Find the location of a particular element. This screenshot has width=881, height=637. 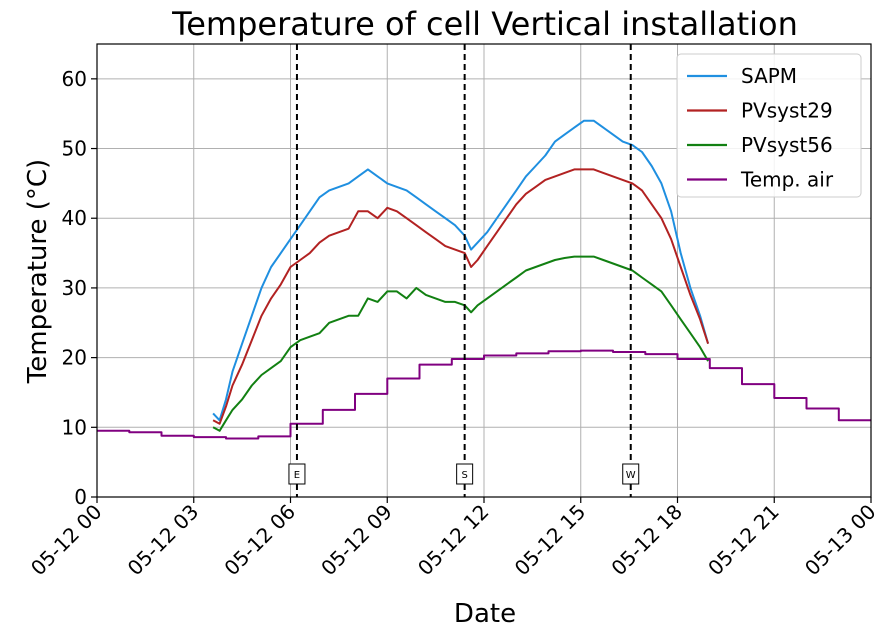

legend: SAPM PVsyst29 PVsyst56 Temp. air is located at coordinates (769, 125).